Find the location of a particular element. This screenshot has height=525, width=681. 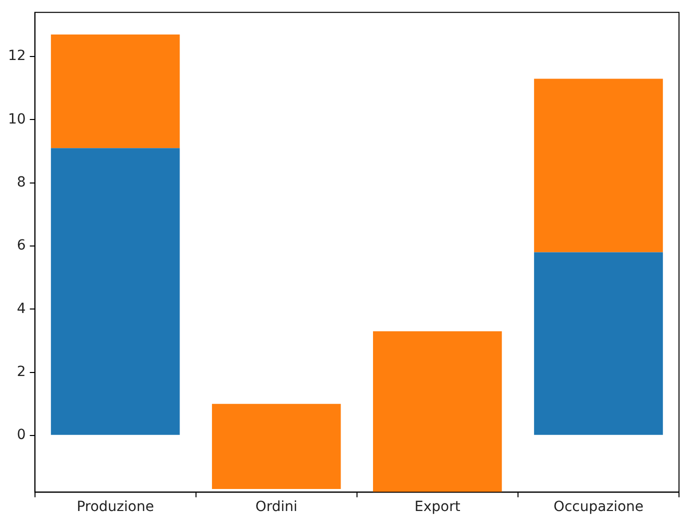

y-tick-label: 6 is located at coordinates (21, 246).